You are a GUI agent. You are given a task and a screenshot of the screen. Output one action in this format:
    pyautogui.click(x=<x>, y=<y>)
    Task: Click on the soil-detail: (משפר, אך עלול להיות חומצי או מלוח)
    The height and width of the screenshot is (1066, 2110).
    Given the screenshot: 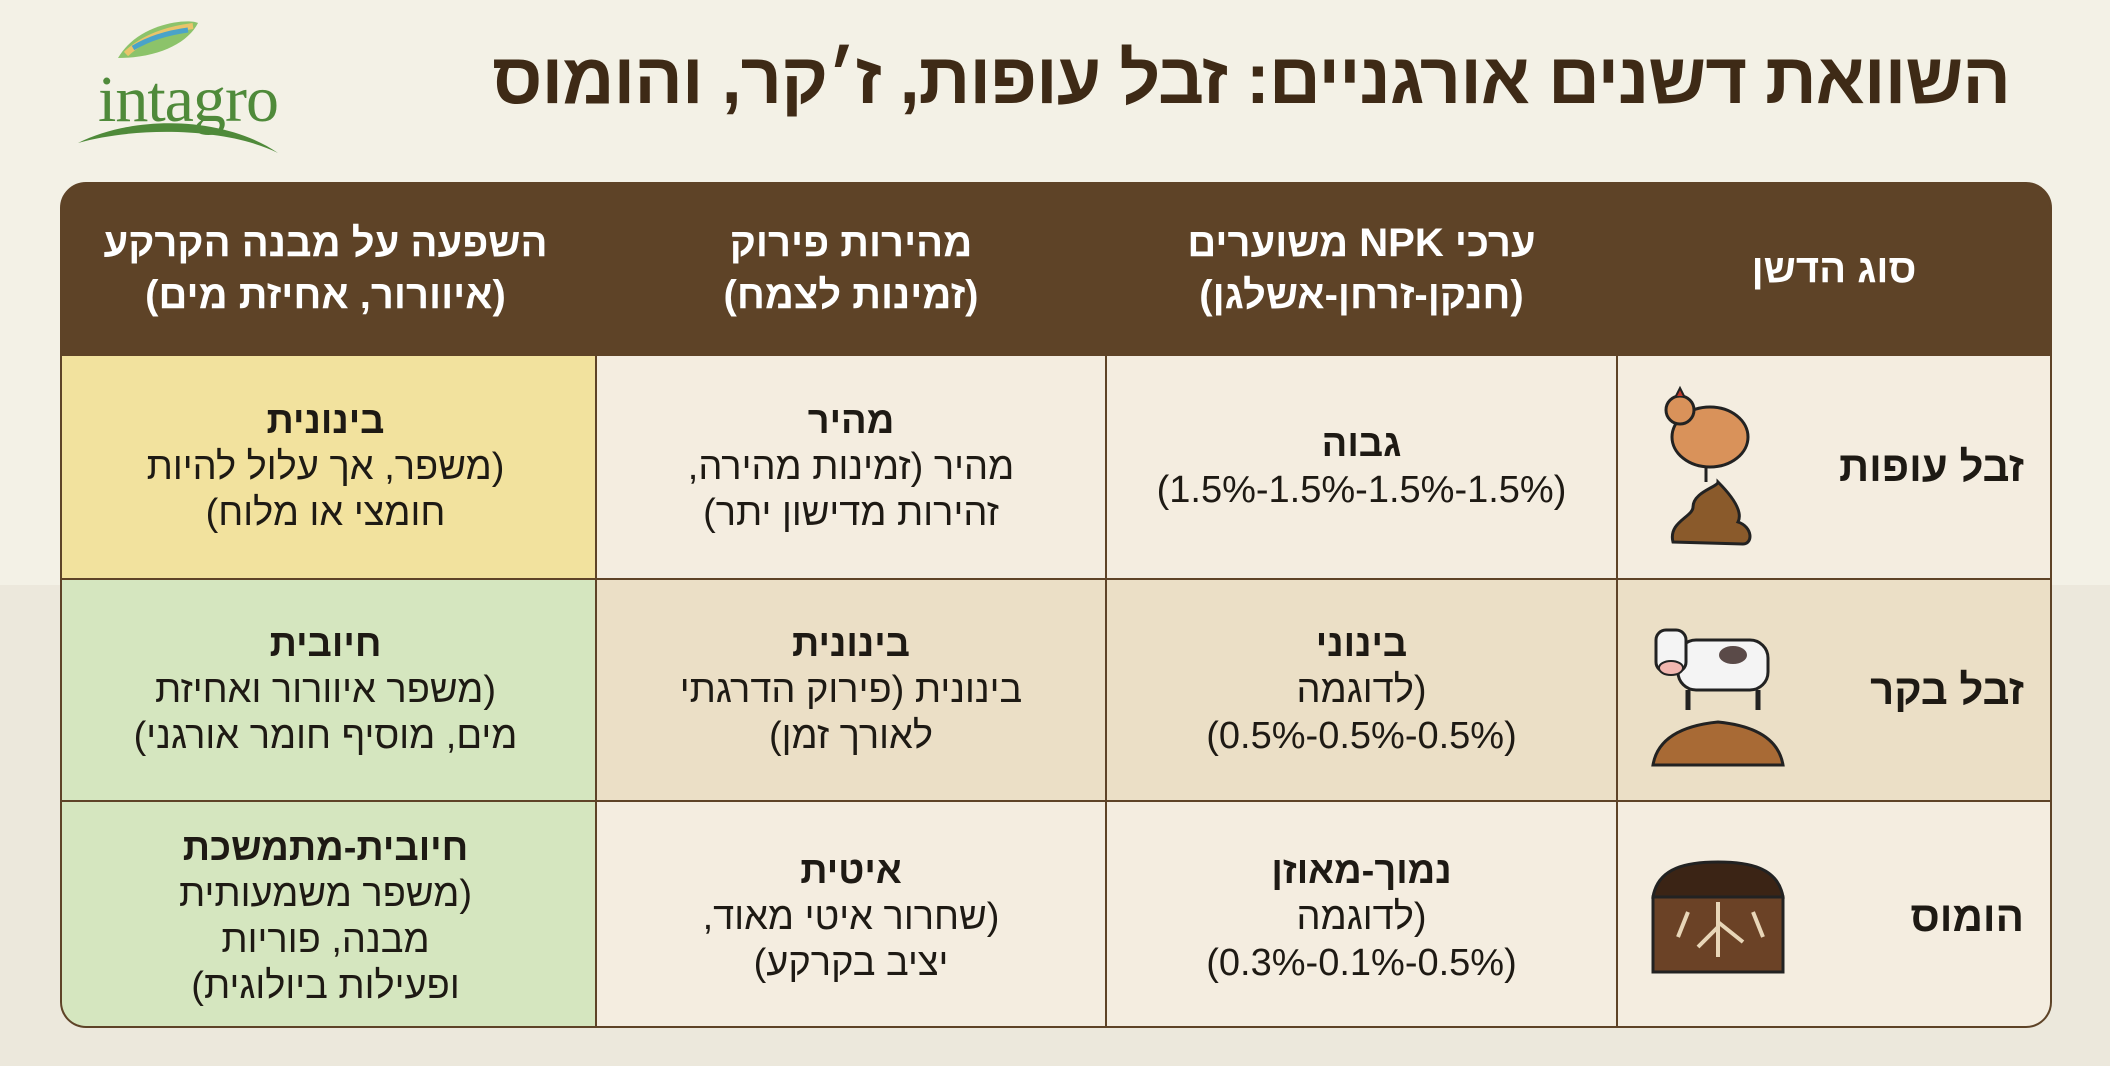 What is the action you would take?
    pyautogui.click(x=325, y=490)
    